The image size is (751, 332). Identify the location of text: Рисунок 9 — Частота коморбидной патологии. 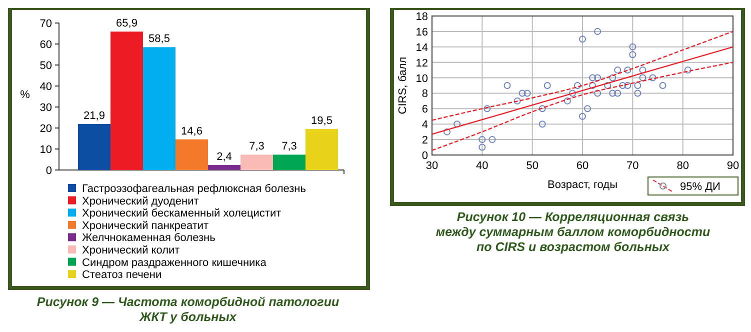
(188, 302).